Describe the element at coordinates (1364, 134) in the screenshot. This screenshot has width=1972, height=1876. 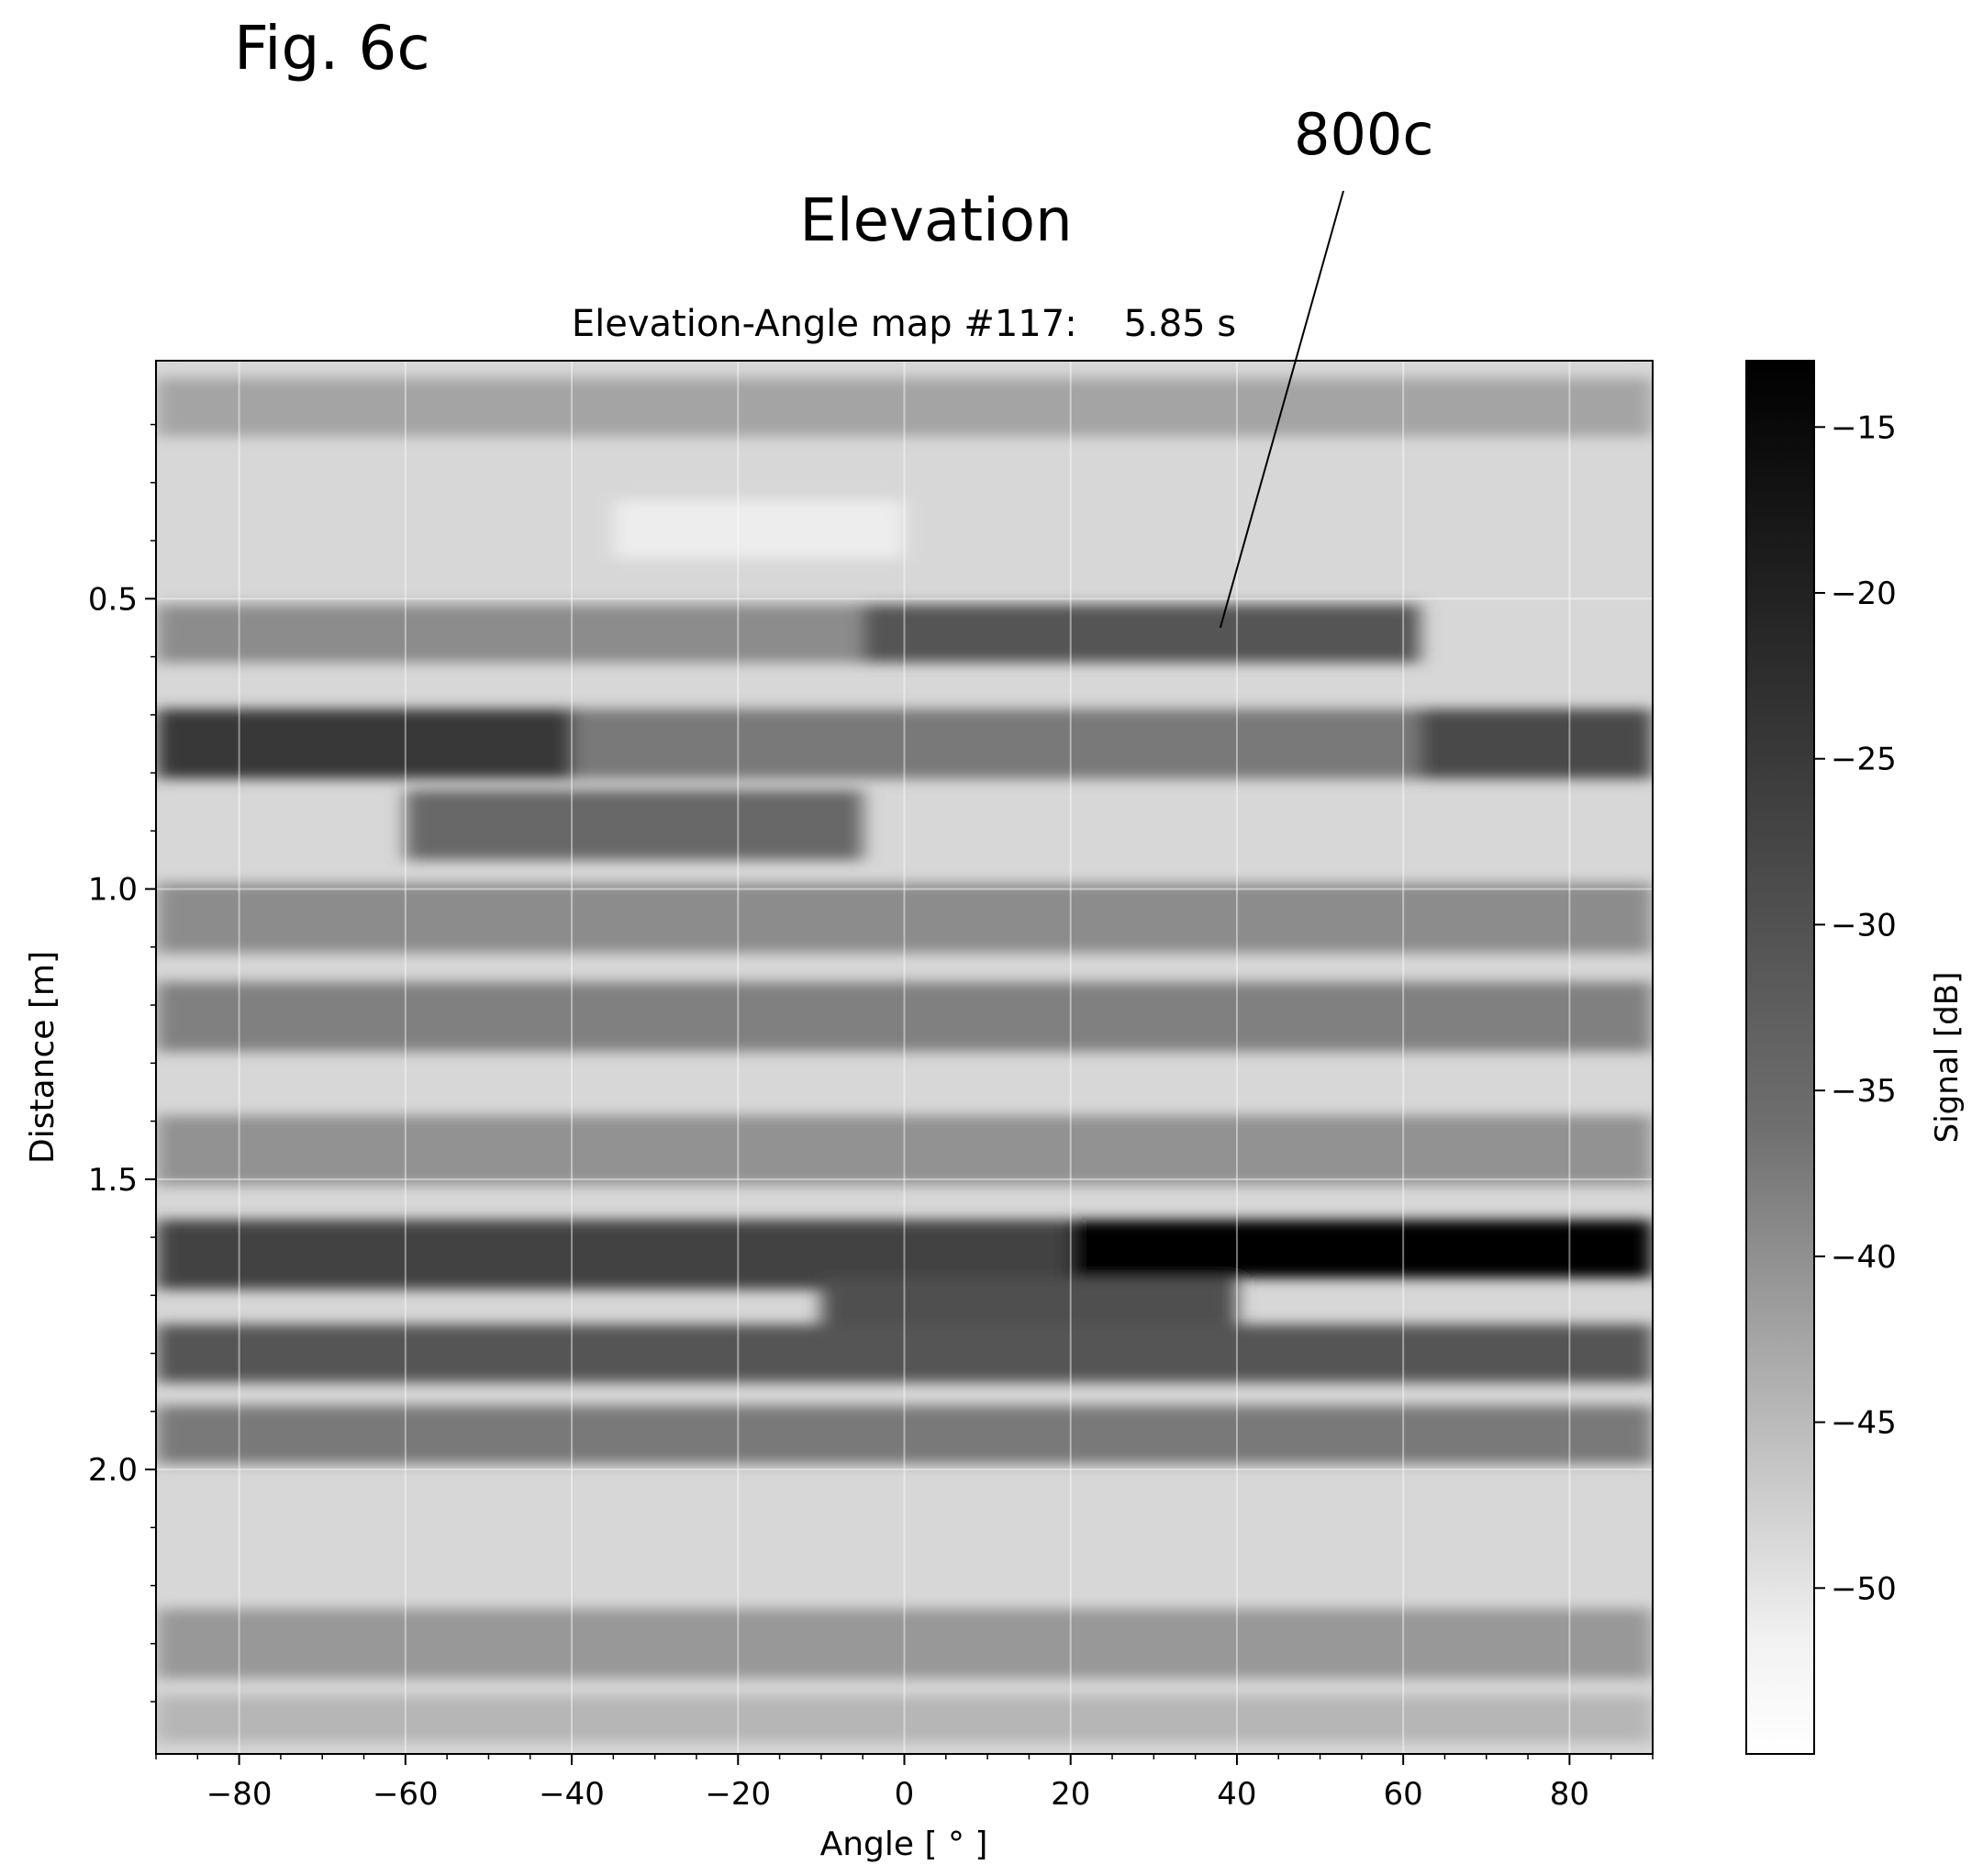
I see `reference-label: 800c` at that location.